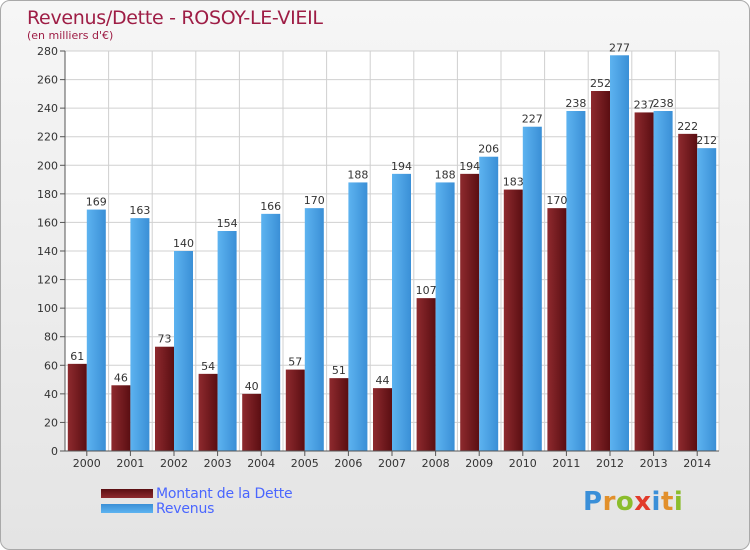 This screenshot has height=550, width=750. I want to click on data-label-dette: 46, so click(121, 377).